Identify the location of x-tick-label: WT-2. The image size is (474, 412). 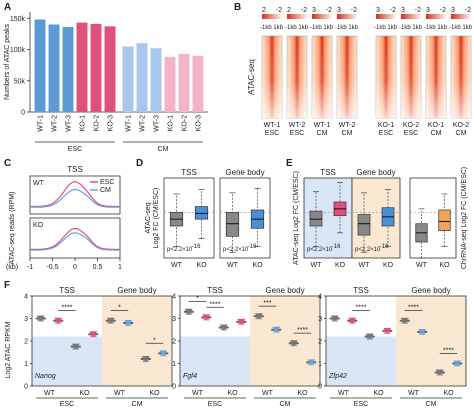
(55, 123).